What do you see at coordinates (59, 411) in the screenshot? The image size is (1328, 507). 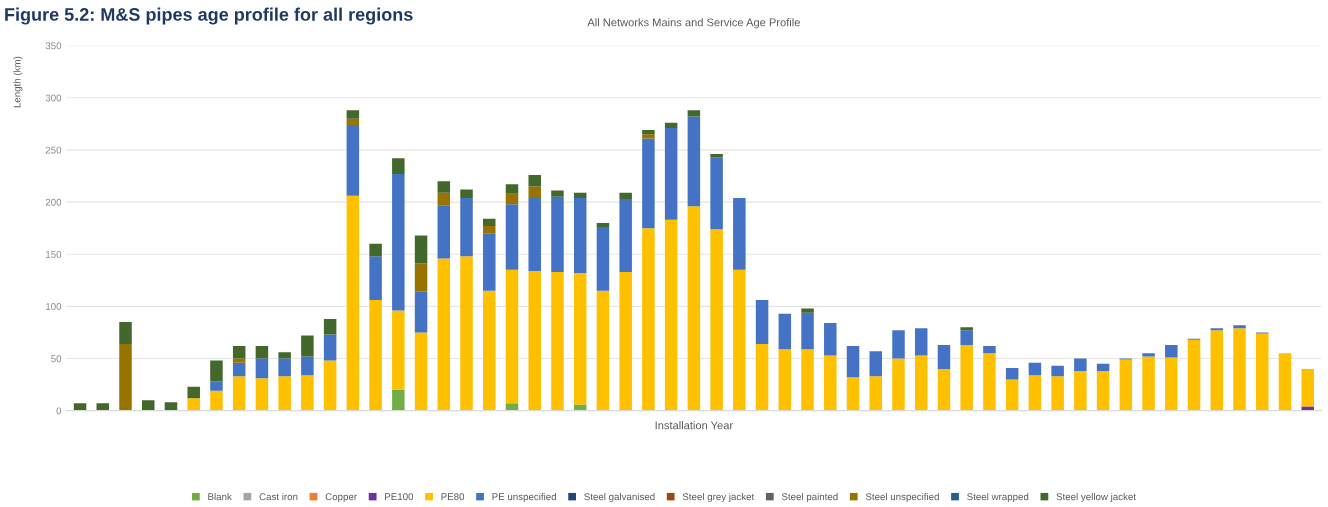 I see `y-tick-label: 0` at bounding box center [59, 411].